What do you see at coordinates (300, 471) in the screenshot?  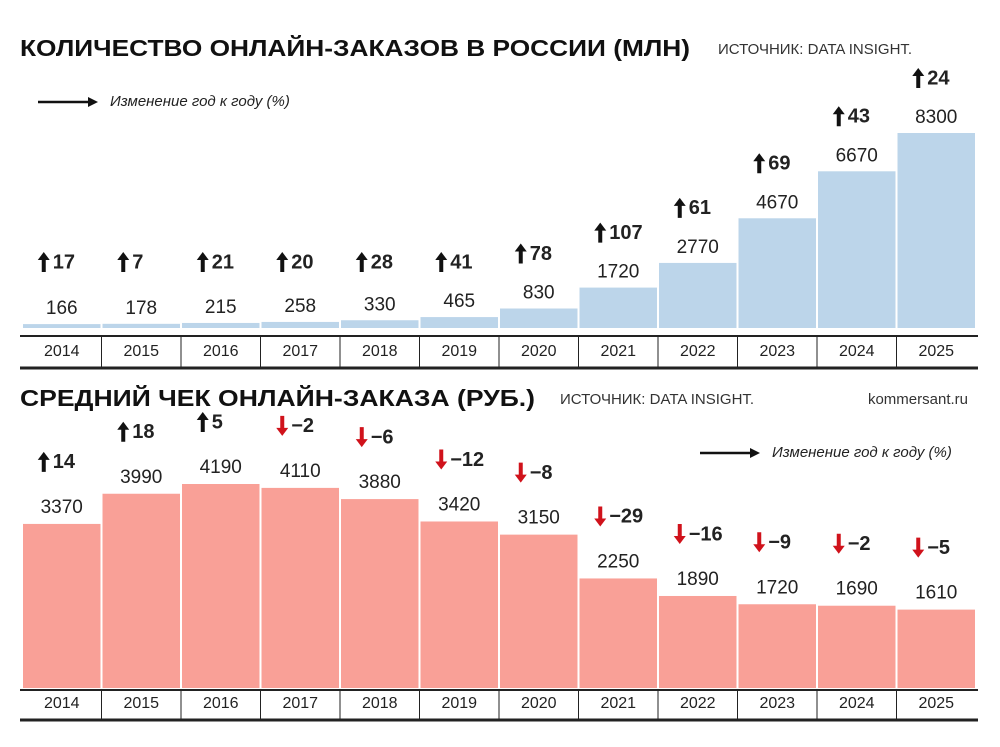 I see `value-label: 4110` at bounding box center [300, 471].